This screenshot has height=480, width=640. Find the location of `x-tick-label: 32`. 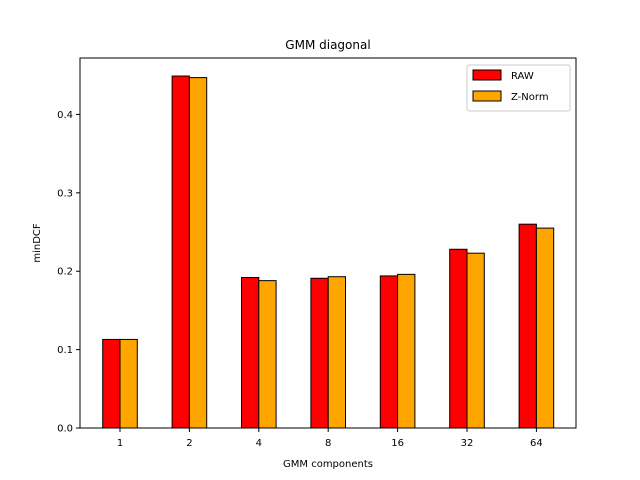

x-tick-label: 32 is located at coordinates (467, 443).